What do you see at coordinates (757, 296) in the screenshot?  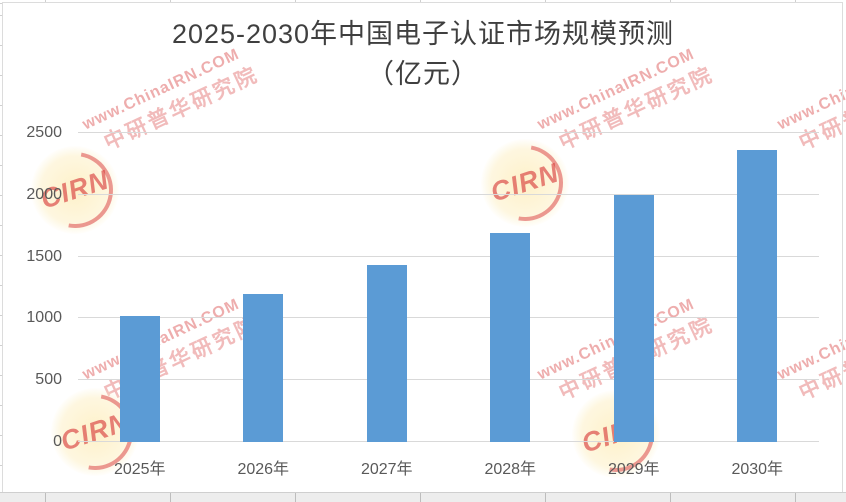 I see `bar-2030年` at bounding box center [757, 296].